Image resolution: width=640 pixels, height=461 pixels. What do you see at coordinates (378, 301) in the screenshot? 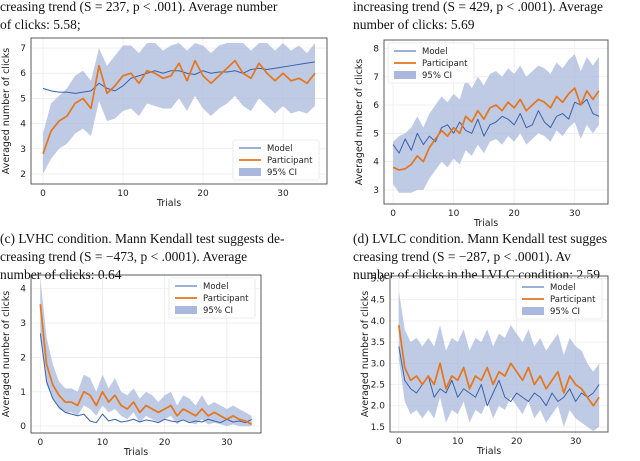
I see `y-tick-label: 4.5` at bounding box center [378, 301].